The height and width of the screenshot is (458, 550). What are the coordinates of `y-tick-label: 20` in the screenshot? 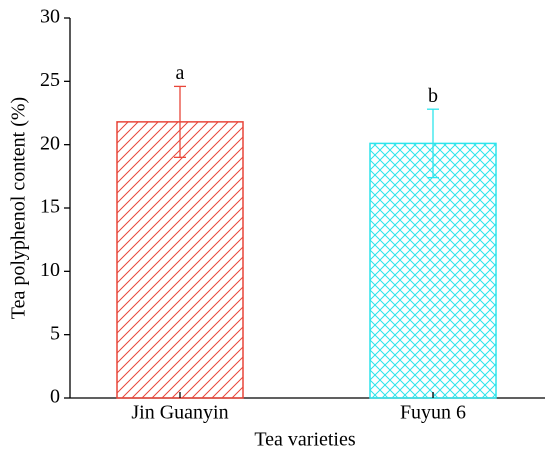 It's located at (50, 143).